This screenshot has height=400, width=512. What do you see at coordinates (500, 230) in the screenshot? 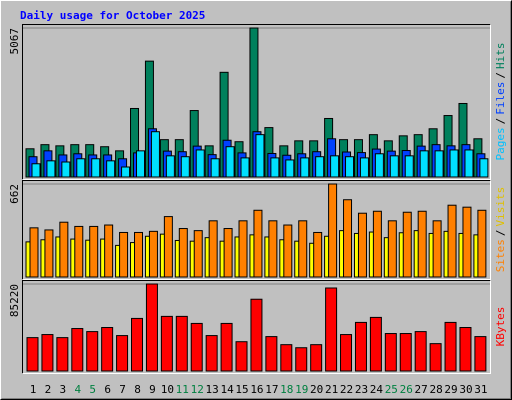
I see `legend: Sites / Visits` at bounding box center [500, 230].